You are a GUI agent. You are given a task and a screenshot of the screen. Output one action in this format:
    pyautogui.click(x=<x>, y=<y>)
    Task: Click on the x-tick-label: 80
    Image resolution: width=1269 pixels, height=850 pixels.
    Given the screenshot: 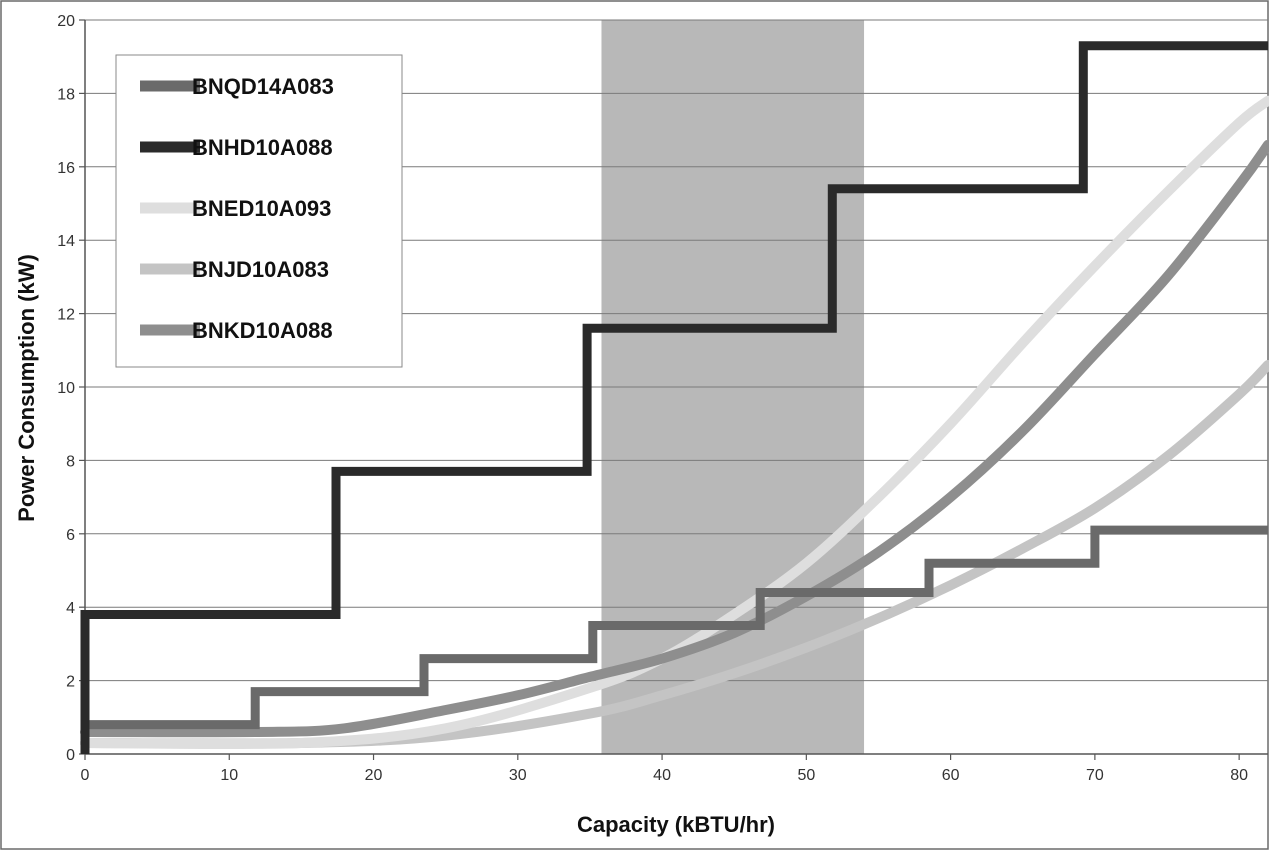 What is the action you would take?
    pyautogui.click(x=1239, y=775)
    